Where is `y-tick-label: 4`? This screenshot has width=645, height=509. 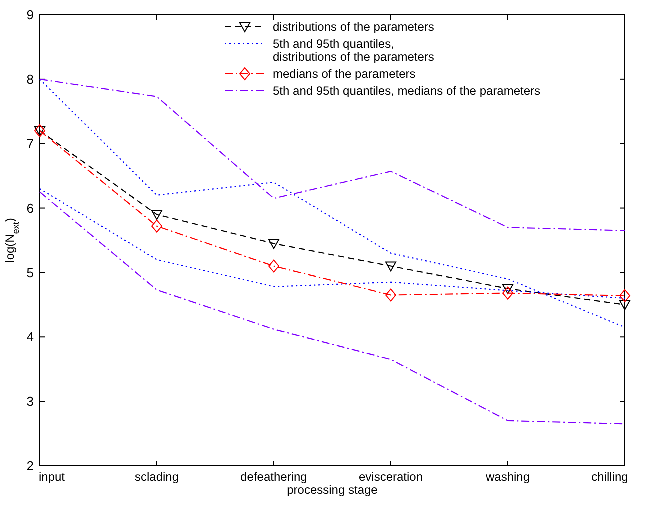 y-tick-label: 4 is located at coordinates (30, 337).